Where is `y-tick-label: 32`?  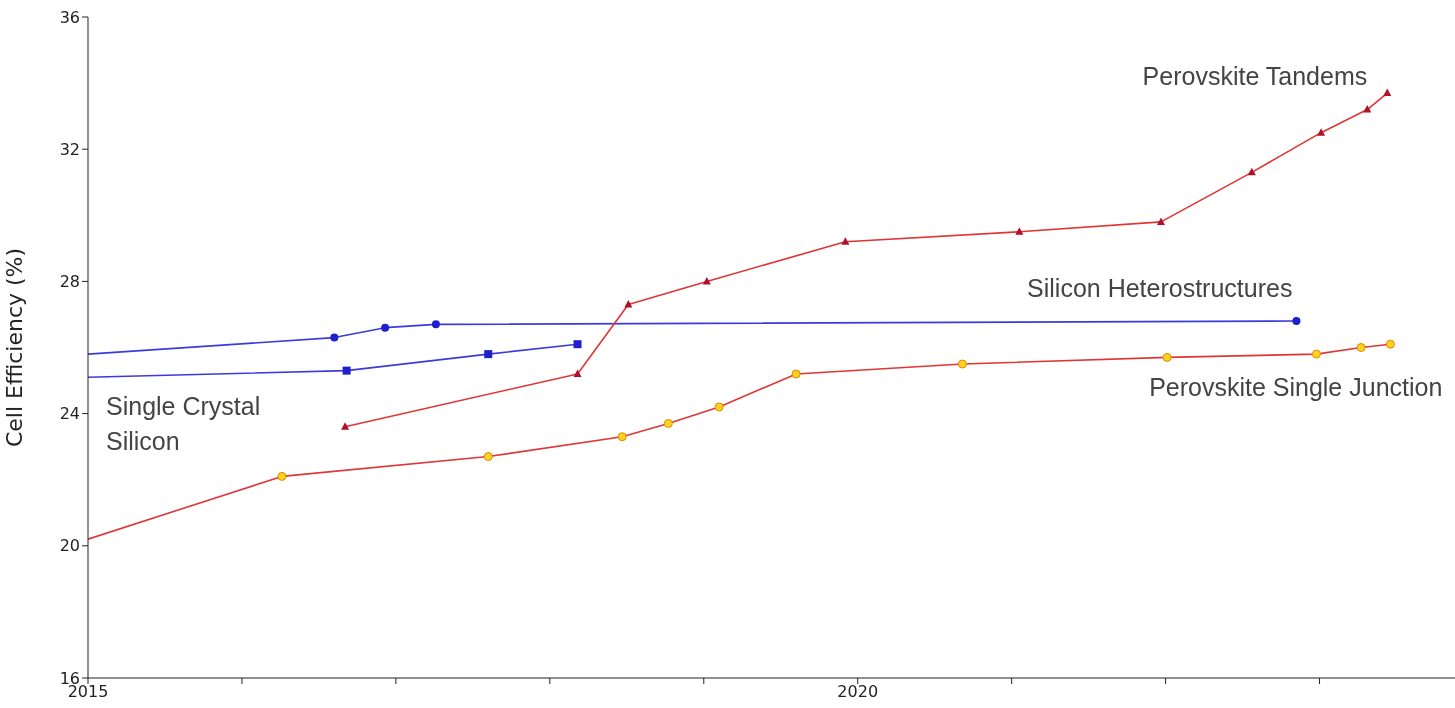
y-tick-label: 32 is located at coordinates (69, 149).